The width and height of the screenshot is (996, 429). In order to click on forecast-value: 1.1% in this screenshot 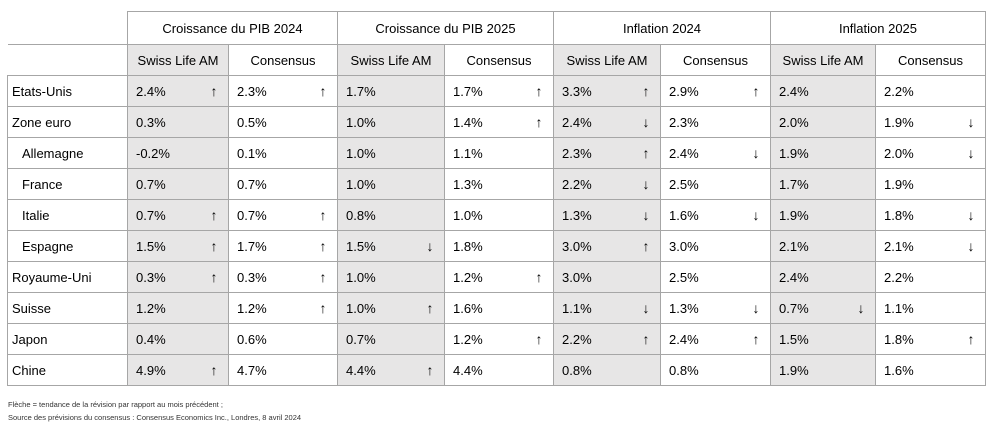, I will do `click(468, 153)`.